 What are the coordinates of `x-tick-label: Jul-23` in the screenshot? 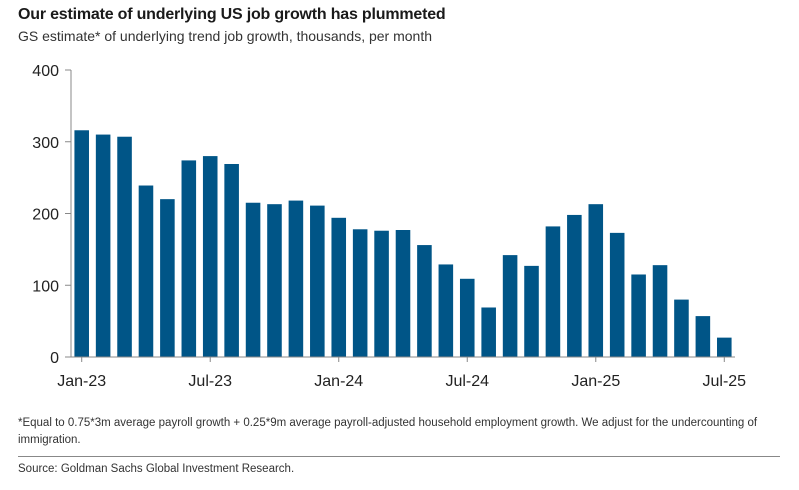 It's located at (210, 381).